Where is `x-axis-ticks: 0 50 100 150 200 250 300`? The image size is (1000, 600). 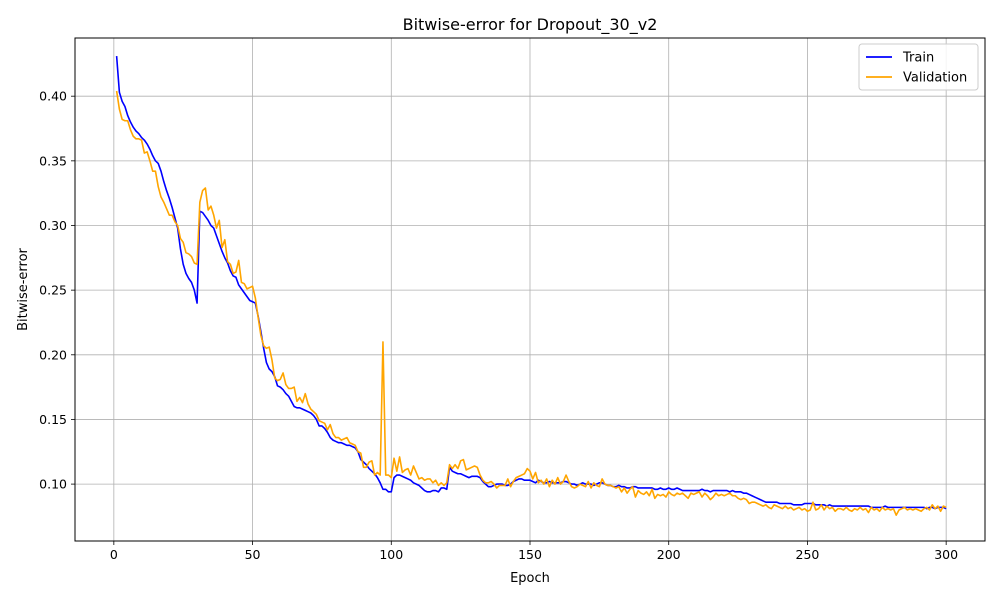
x-axis-ticks: 0 50 100 150 200 250 300 is located at coordinates (534, 551).